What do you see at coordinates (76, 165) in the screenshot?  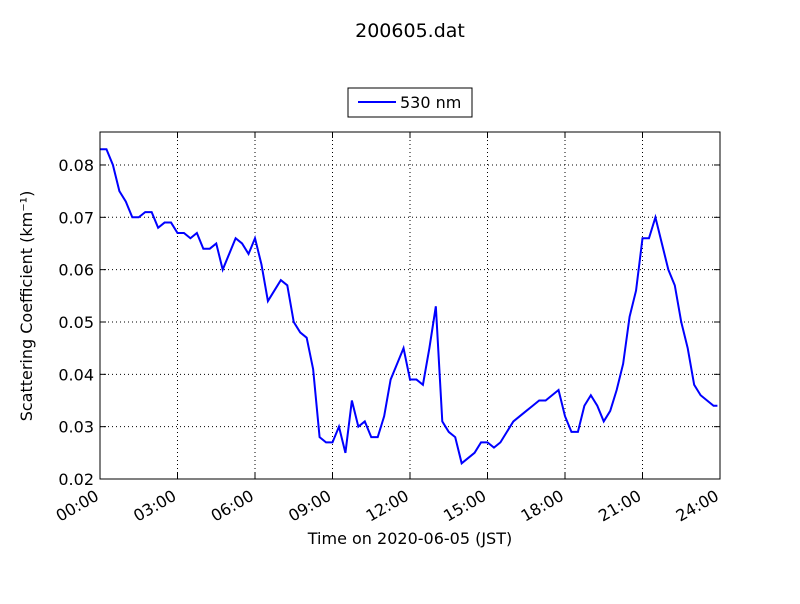 I see `y-tick-label: 0.08` at bounding box center [76, 165].